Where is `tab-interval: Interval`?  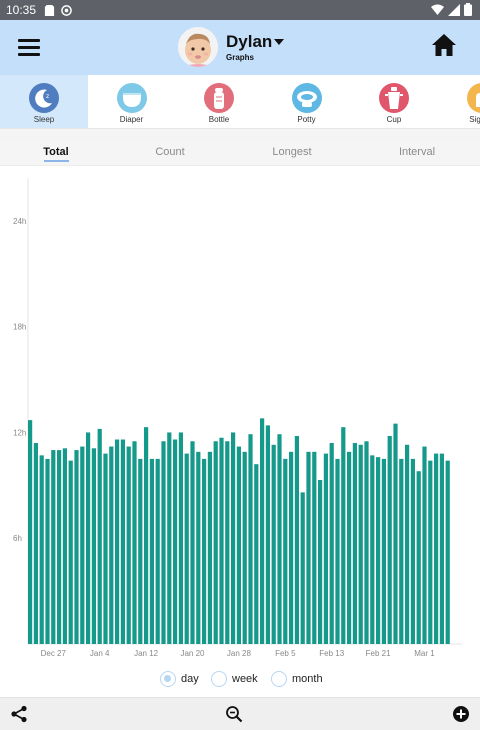
tab-interval: Interval is located at coordinates (417, 152).